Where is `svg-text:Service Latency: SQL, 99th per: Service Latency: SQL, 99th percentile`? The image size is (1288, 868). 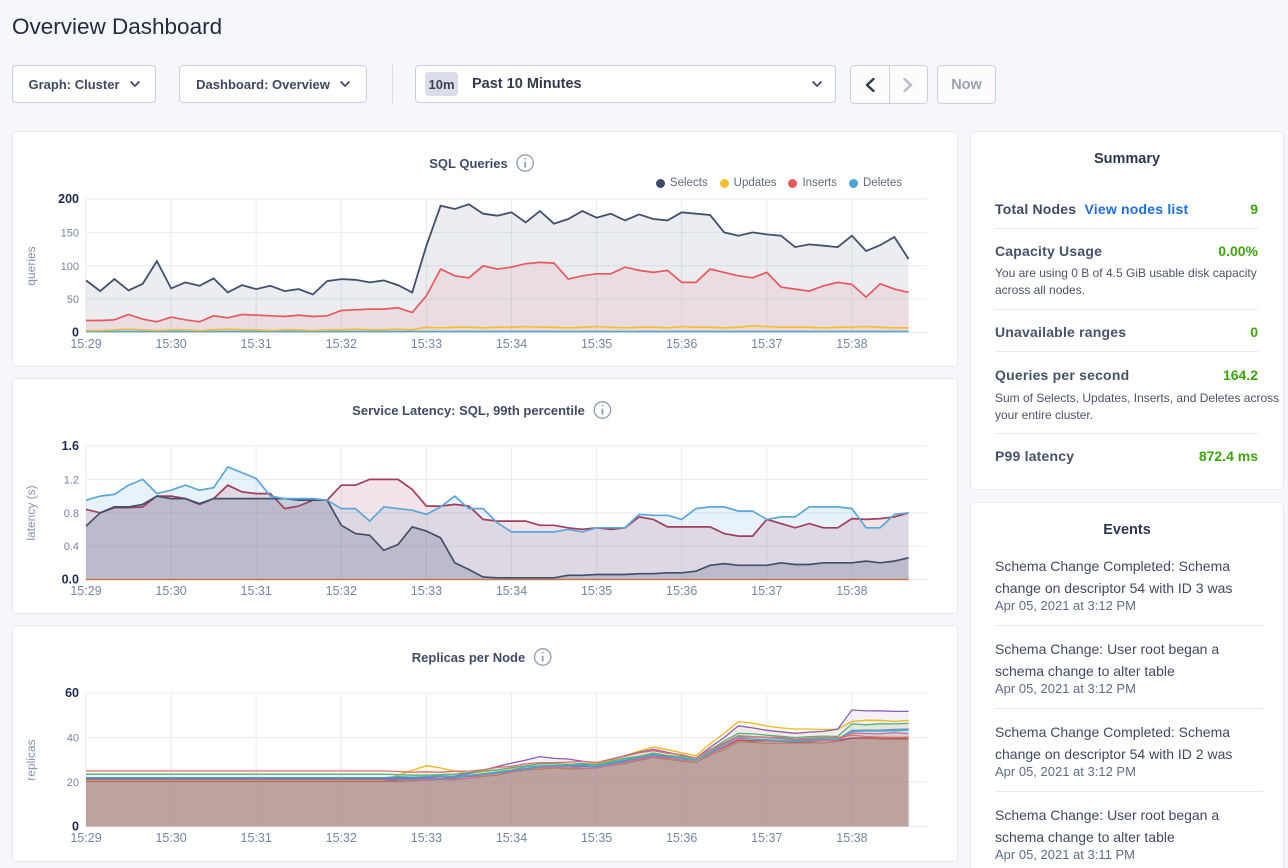
svg-text:Service Latency: SQL, 99th per: Service Latency: SQL, 99th percentile is located at coordinates (468, 410).